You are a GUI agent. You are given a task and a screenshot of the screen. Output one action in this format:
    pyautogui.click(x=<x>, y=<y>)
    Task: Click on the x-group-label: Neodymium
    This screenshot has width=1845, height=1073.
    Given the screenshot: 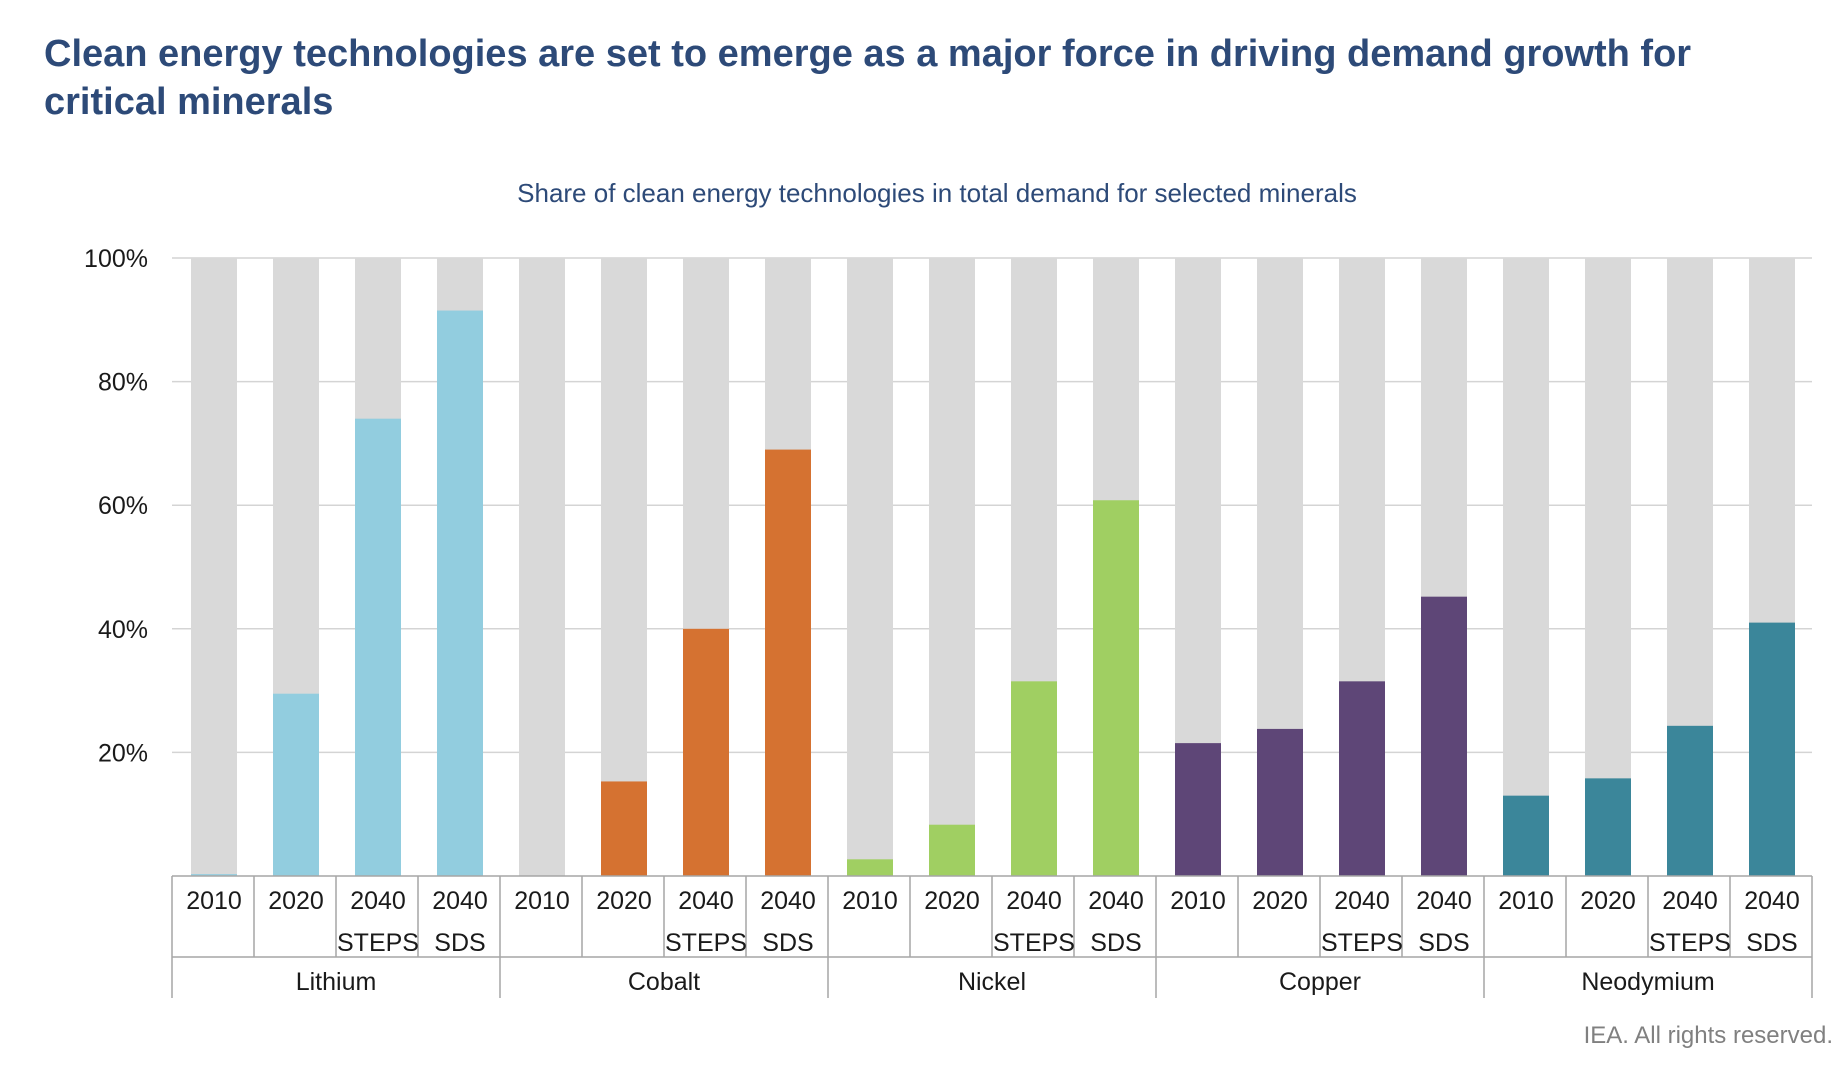 What is the action you would take?
    pyautogui.click(x=1647, y=982)
    